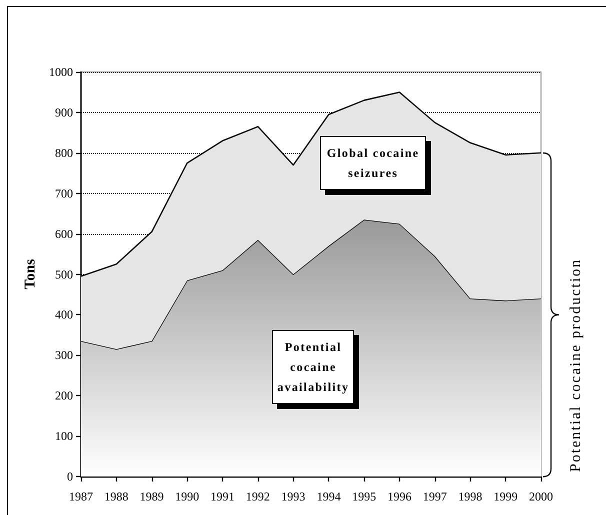 The image size is (606, 515). Describe the element at coordinates (64, 233) in the screenshot. I see `y-tick-label: 600` at that location.